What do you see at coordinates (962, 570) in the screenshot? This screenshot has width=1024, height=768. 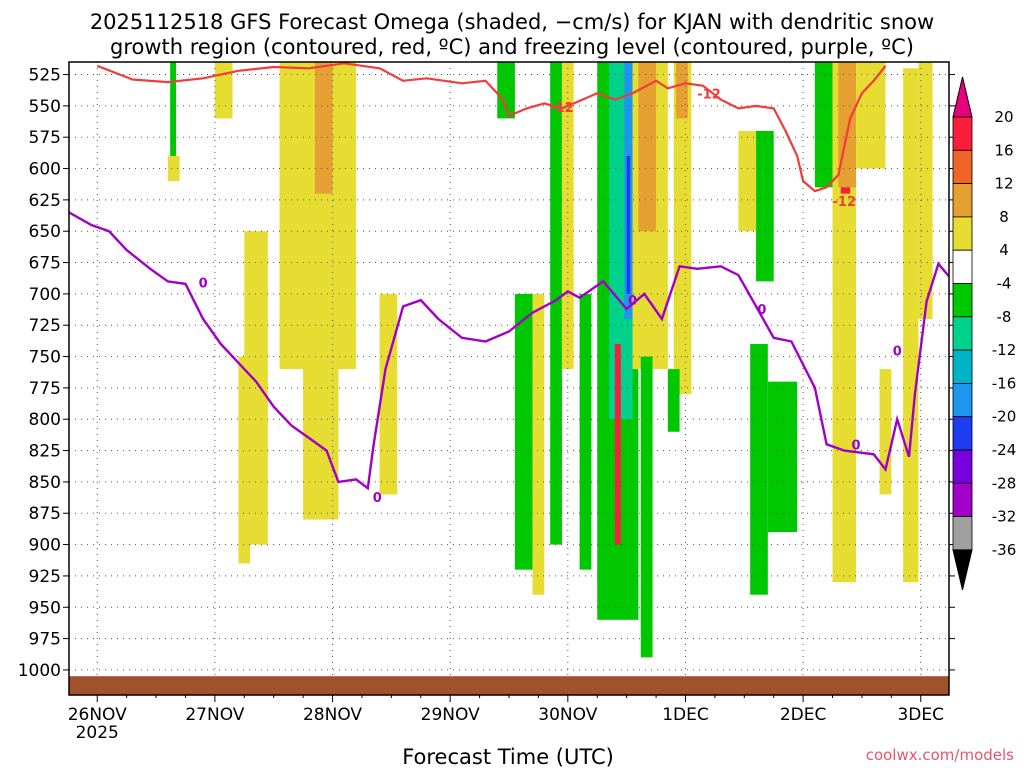 I see `colorbar-bottom-arrow` at bounding box center [962, 570].